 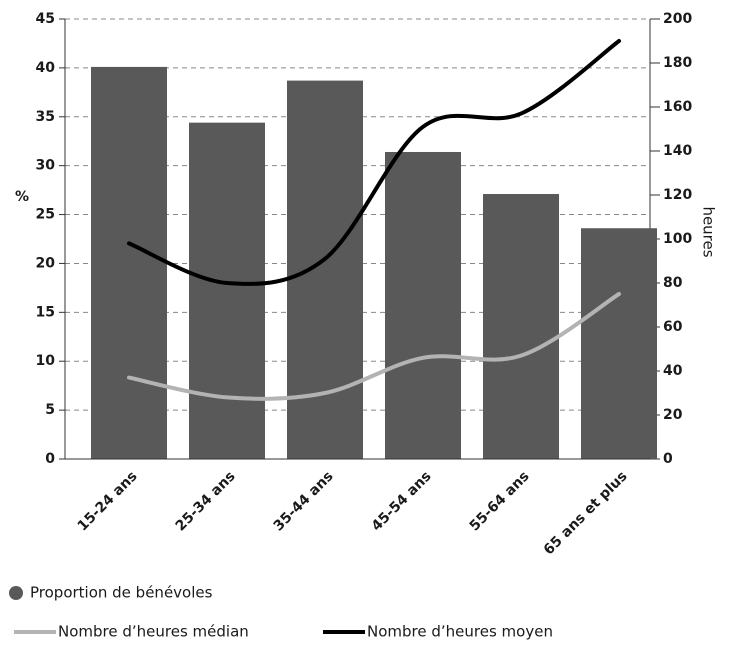 I want to click on x-tick-label: 65 ans et plus, so click(x=586, y=513).